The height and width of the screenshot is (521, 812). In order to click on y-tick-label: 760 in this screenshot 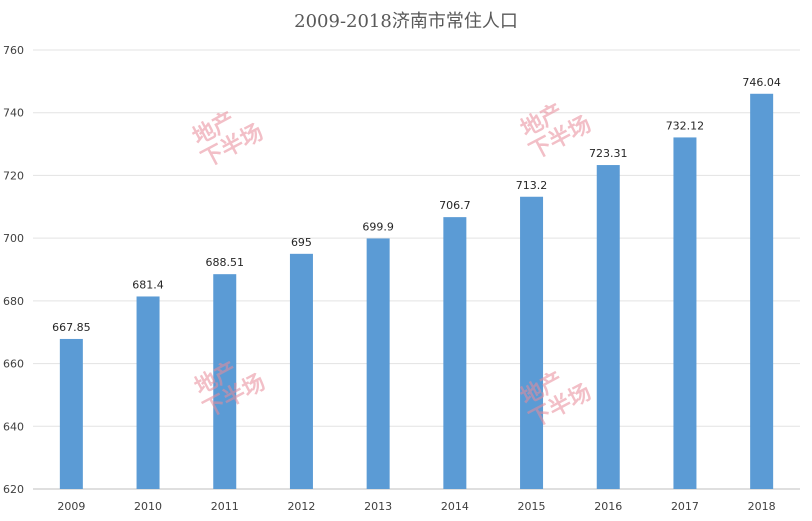, I will do `click(13, 50)`.